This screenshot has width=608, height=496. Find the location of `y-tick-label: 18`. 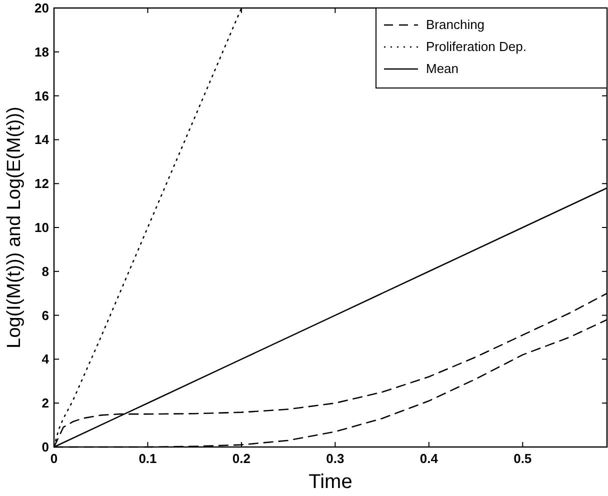

y-tick-label: 18 is located at coordinates (41, 52).